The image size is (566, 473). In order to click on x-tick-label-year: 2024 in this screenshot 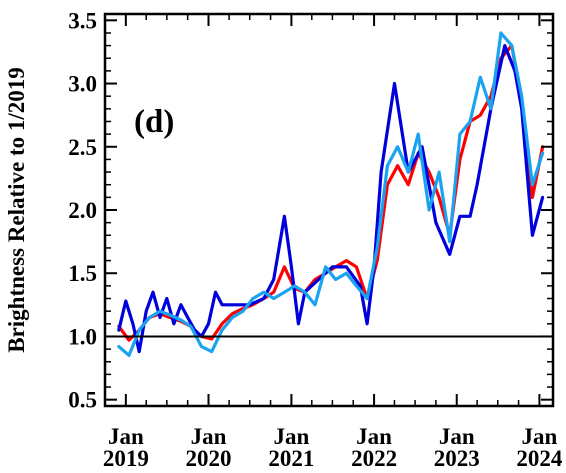, I will do `click(539, 458)`.